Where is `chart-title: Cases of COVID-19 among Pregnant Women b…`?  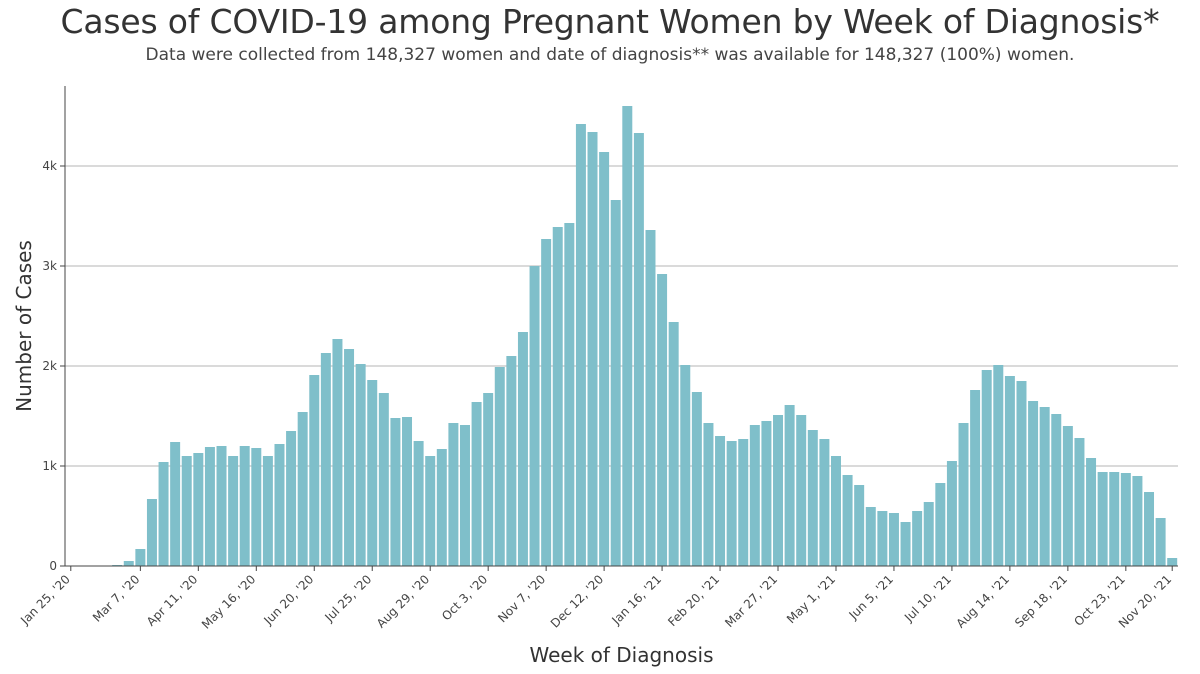 chart-title: Cases of COVID-19 among Pregnant Women b… is located at coordinates (610, 21).